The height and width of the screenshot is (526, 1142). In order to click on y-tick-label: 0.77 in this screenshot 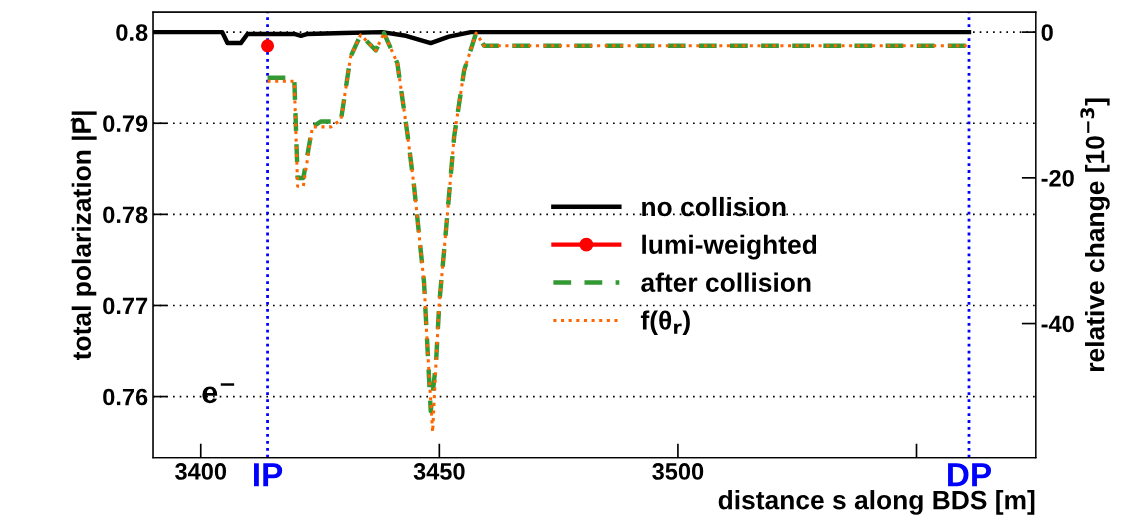, I will do `click(125, 306)`.